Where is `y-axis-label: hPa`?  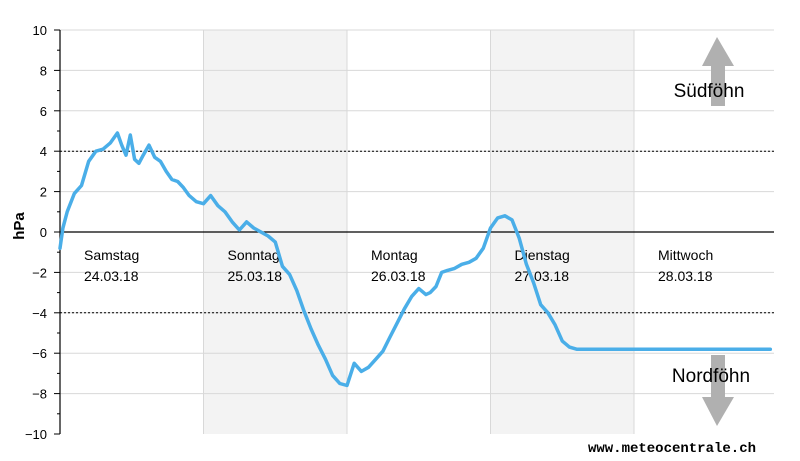
y-axis-label: hPa is located at coordinates (19, 226).